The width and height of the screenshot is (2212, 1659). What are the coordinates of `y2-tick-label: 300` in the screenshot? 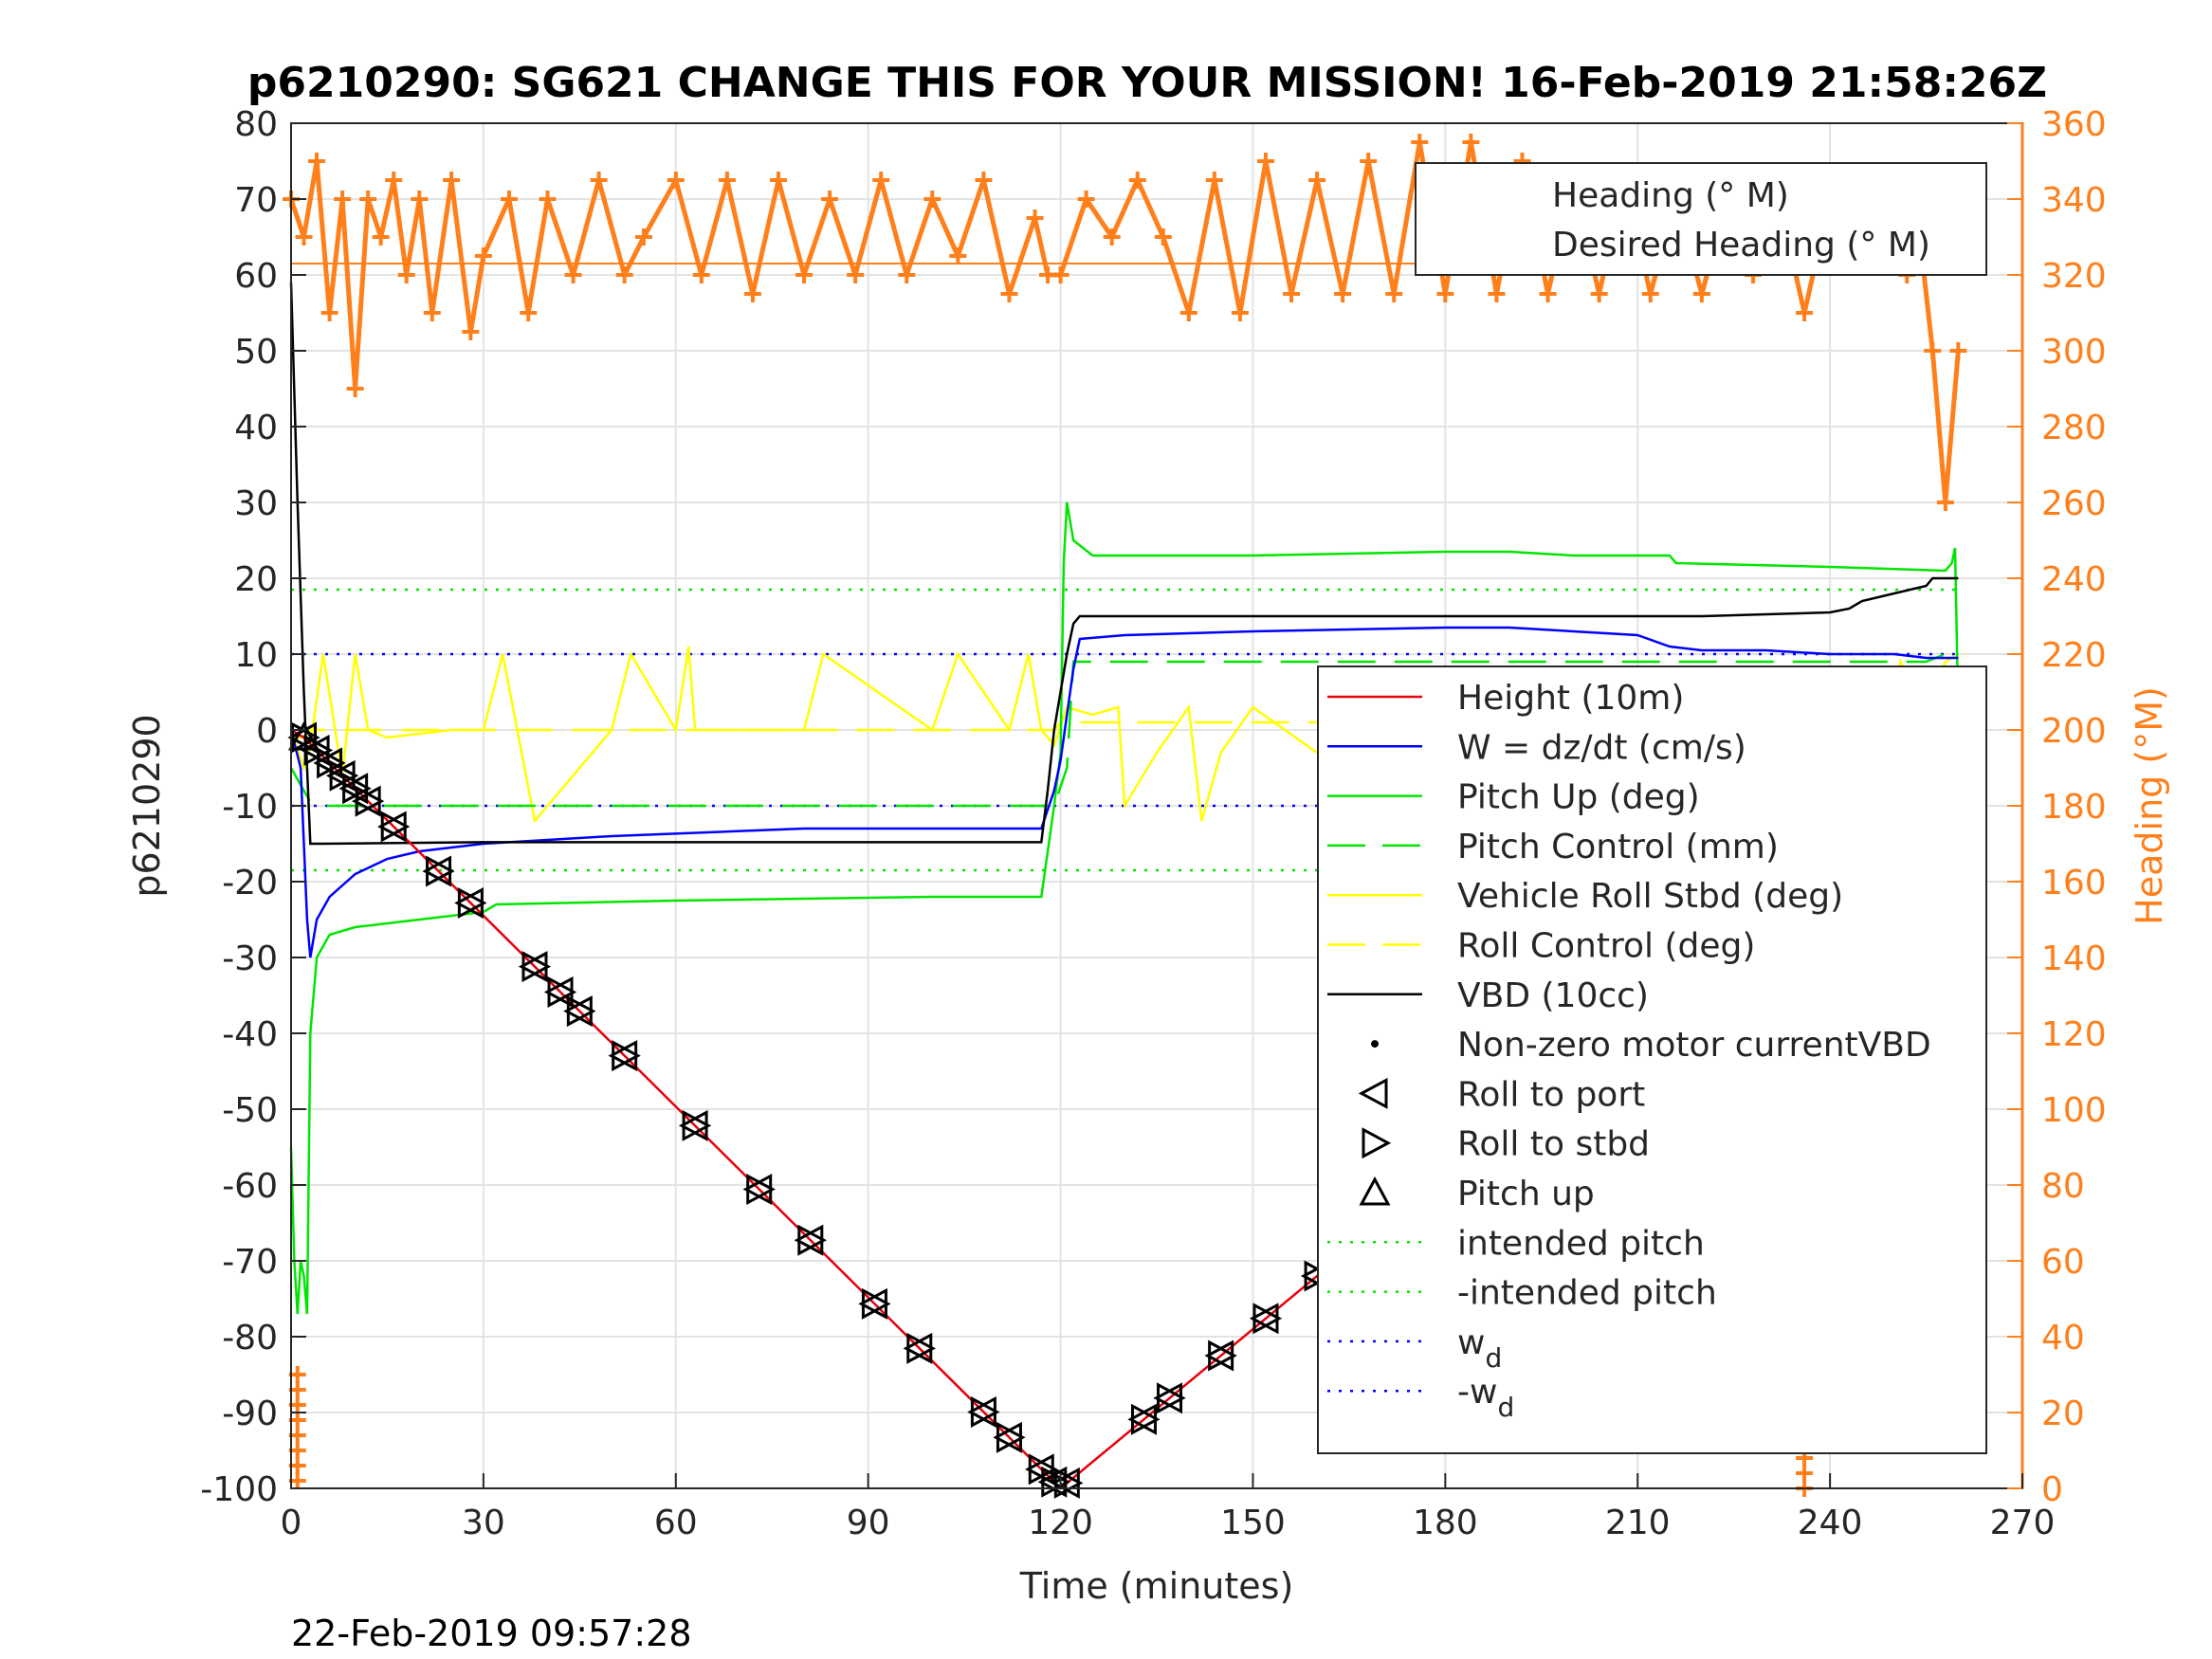 It's located at (2074, 352).